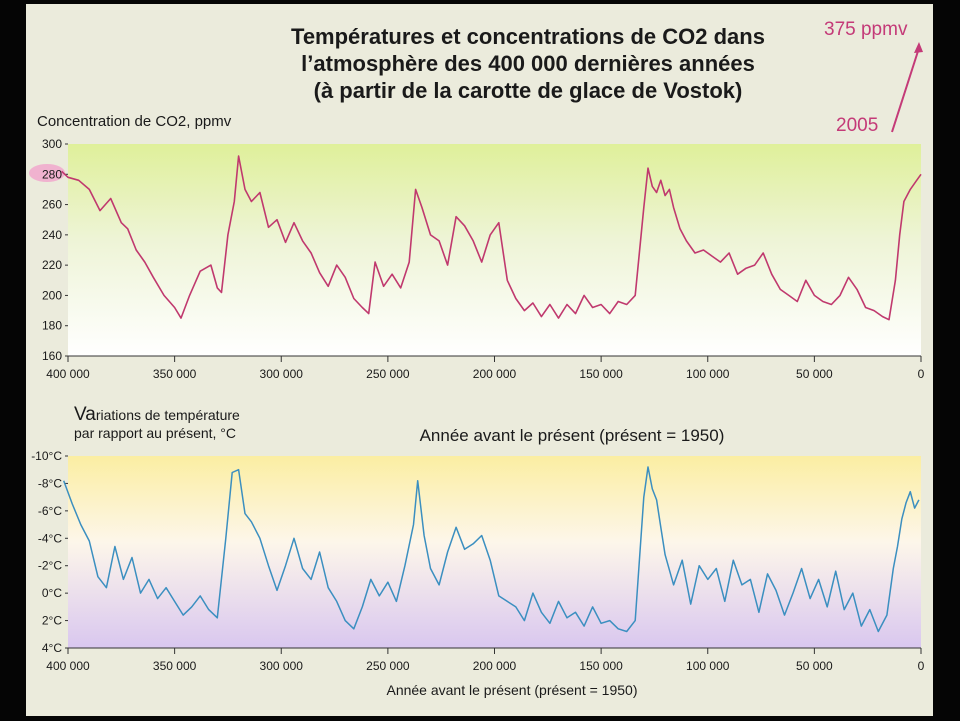 The width and height of the screenshot is (960, 721). What do you see at coordinates (85, 414) in the screenshot?
I see `temp-axis-label-va: Va` at bounding box center [85, 414].